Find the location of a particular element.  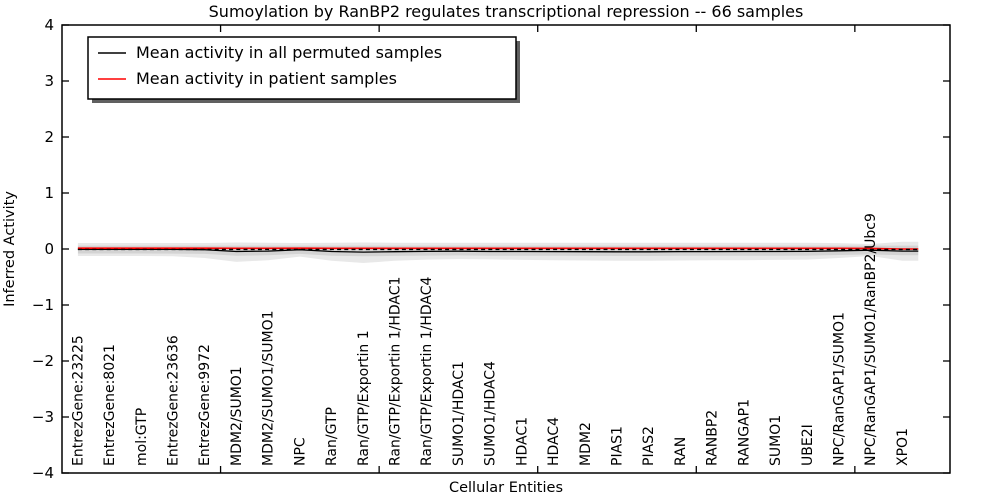

x-category-label: RAN is located at coordinates (681, 451).